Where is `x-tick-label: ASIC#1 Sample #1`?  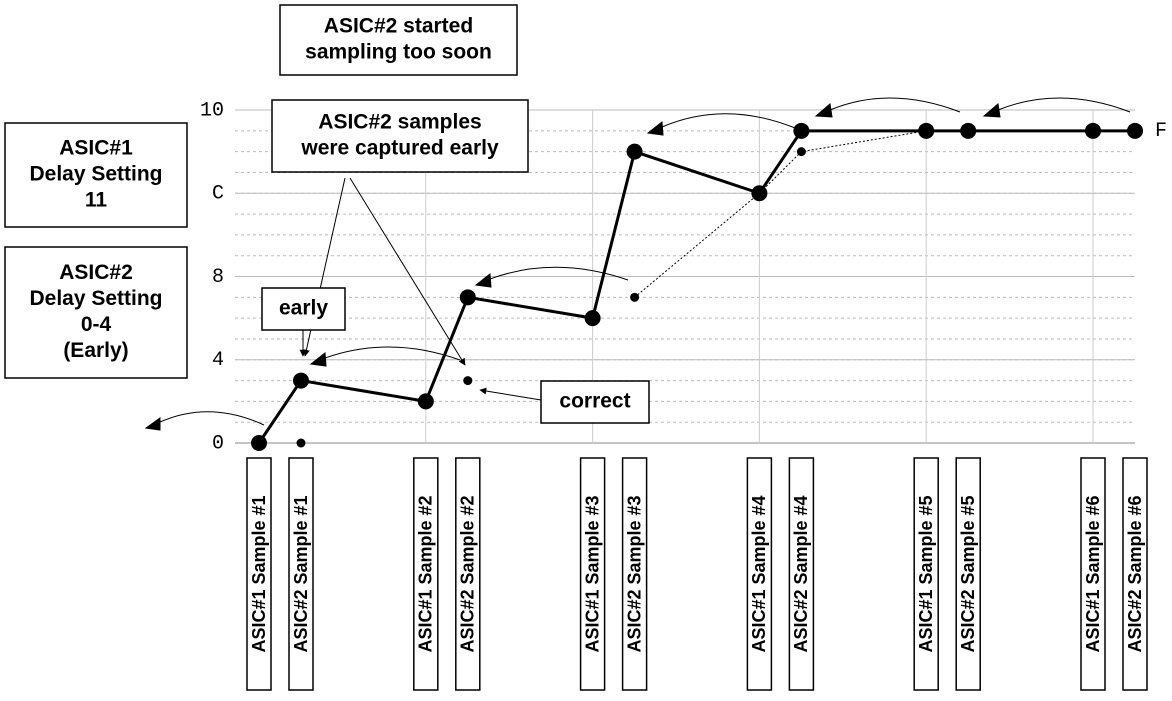
x-tick-label: ASIC#1 Sample #1 is located at coordinates (259, 573).